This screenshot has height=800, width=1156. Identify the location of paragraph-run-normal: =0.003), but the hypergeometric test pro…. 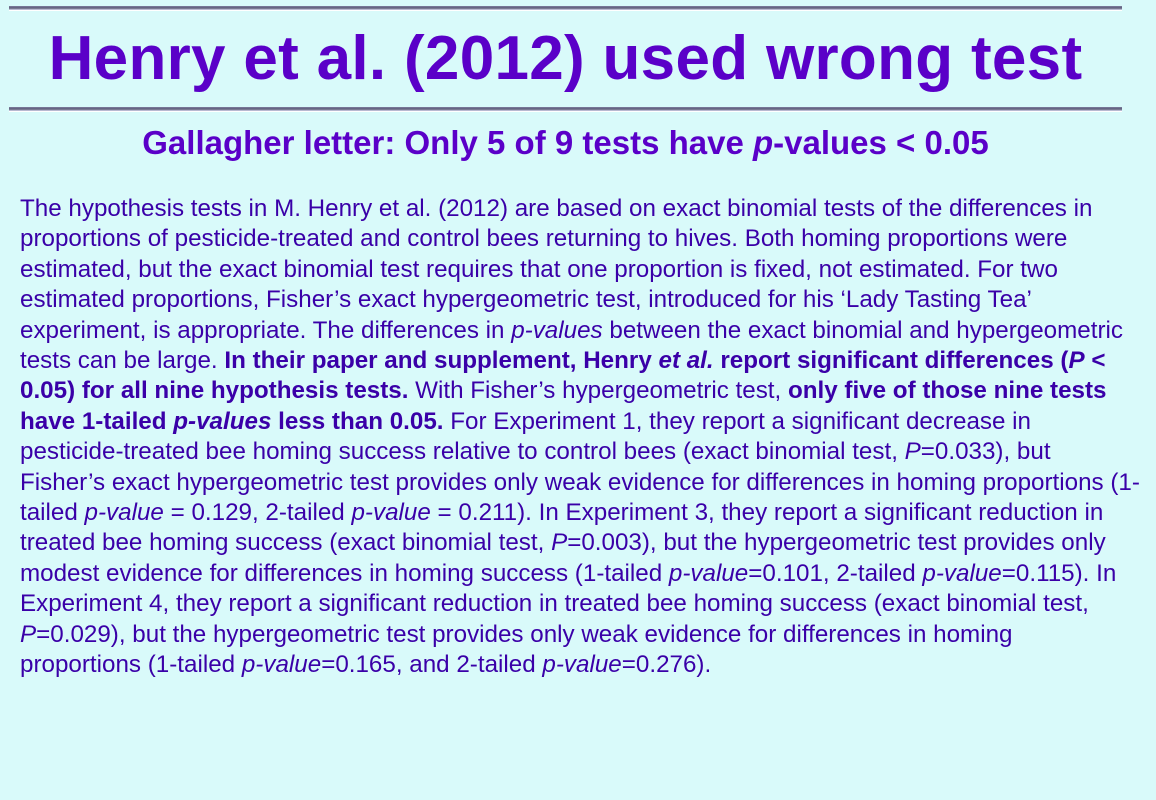
(563, 558).